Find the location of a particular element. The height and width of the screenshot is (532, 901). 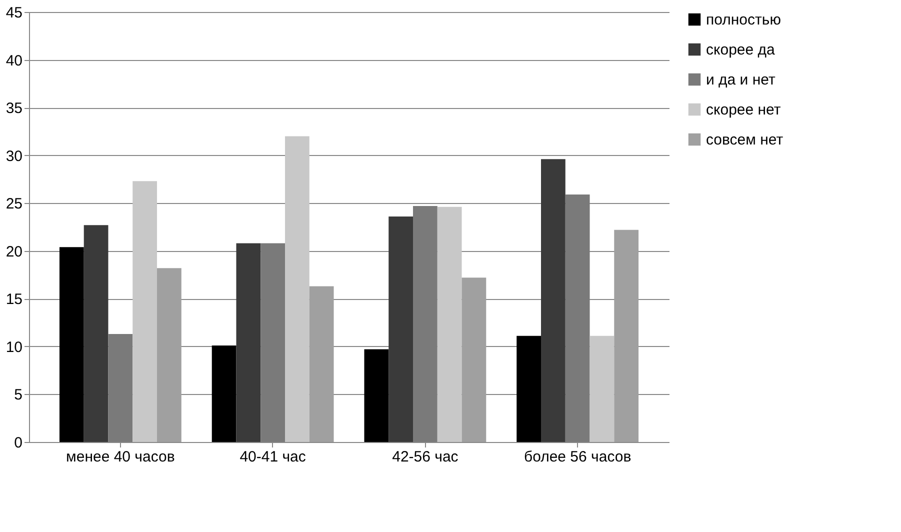

legend-label: полностью is located at coordinates (743, 20).